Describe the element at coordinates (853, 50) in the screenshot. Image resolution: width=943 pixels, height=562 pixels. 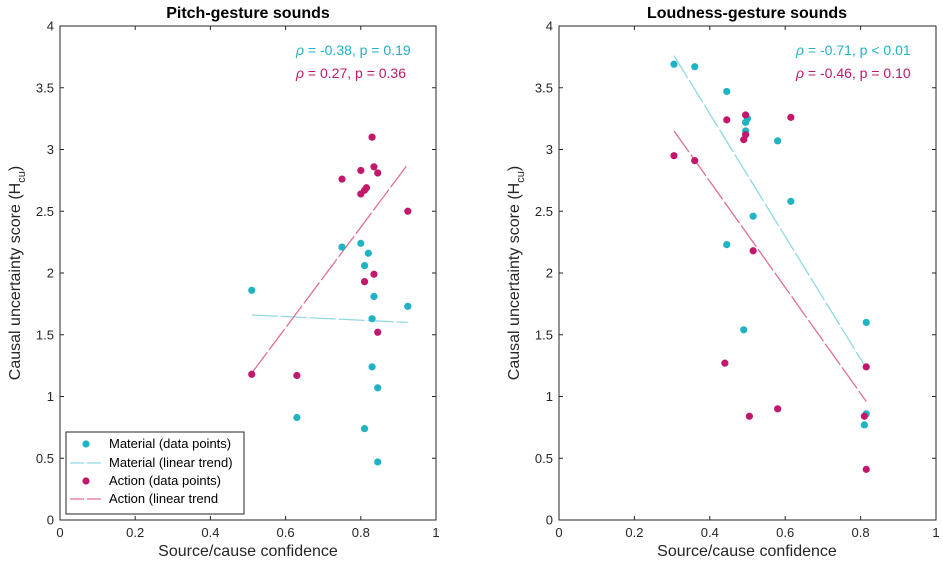
I see `material-stat: ρ = -0.71, p < 0.01` at that location.